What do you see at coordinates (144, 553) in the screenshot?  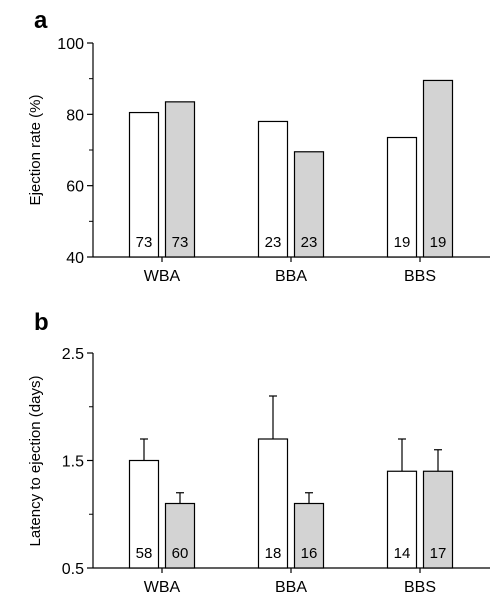 I see `panel-b-sample-size-label: 58` at bounding box center [144, 553].